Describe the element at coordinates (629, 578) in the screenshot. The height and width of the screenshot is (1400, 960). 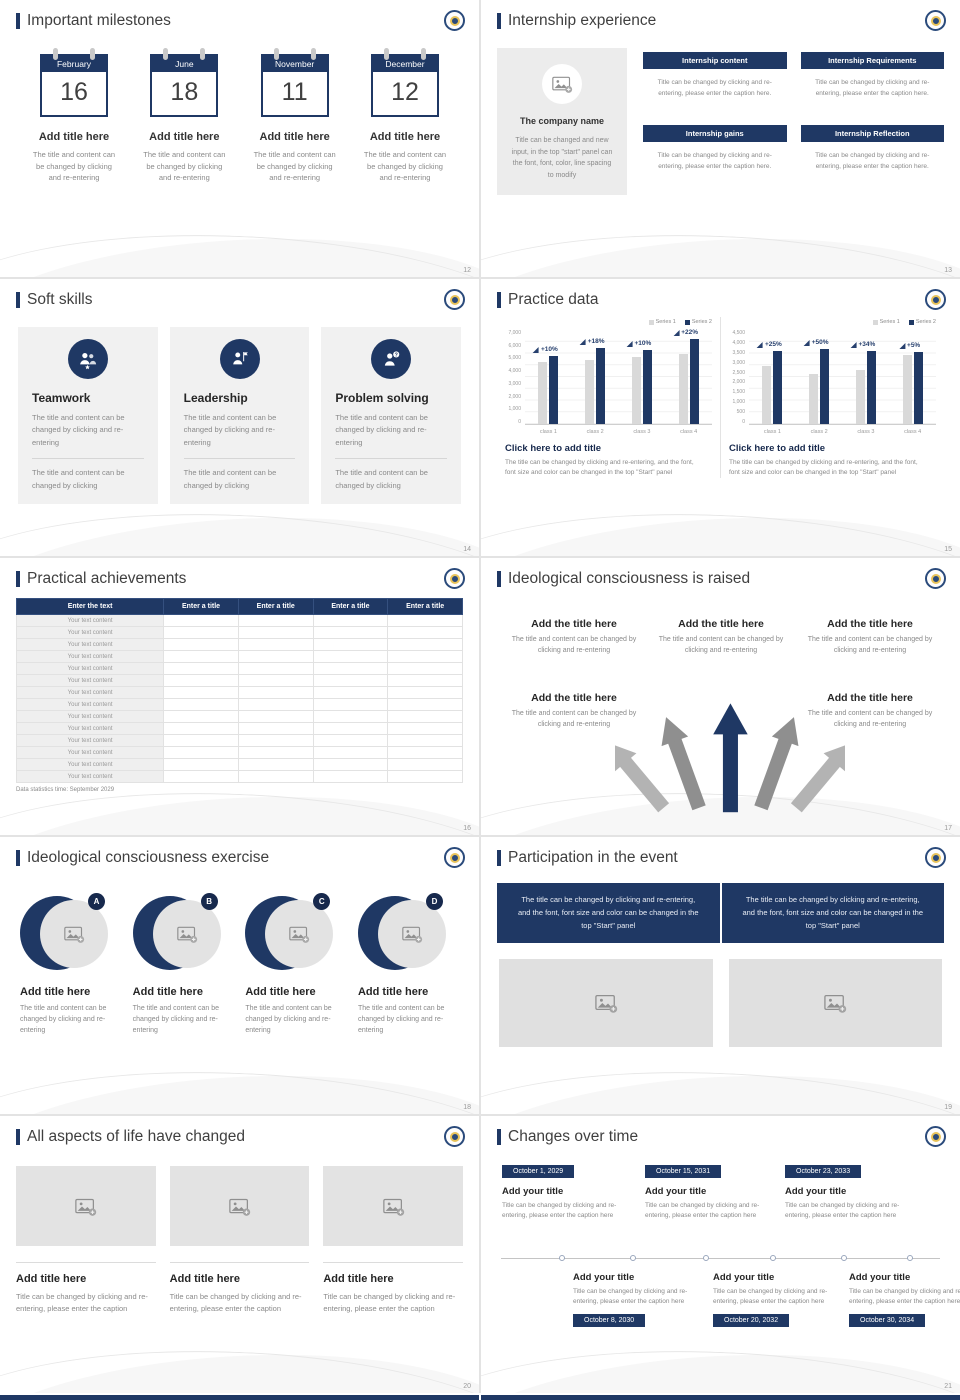
I see `slide-title: Ideological consciousness is raised` at that location.